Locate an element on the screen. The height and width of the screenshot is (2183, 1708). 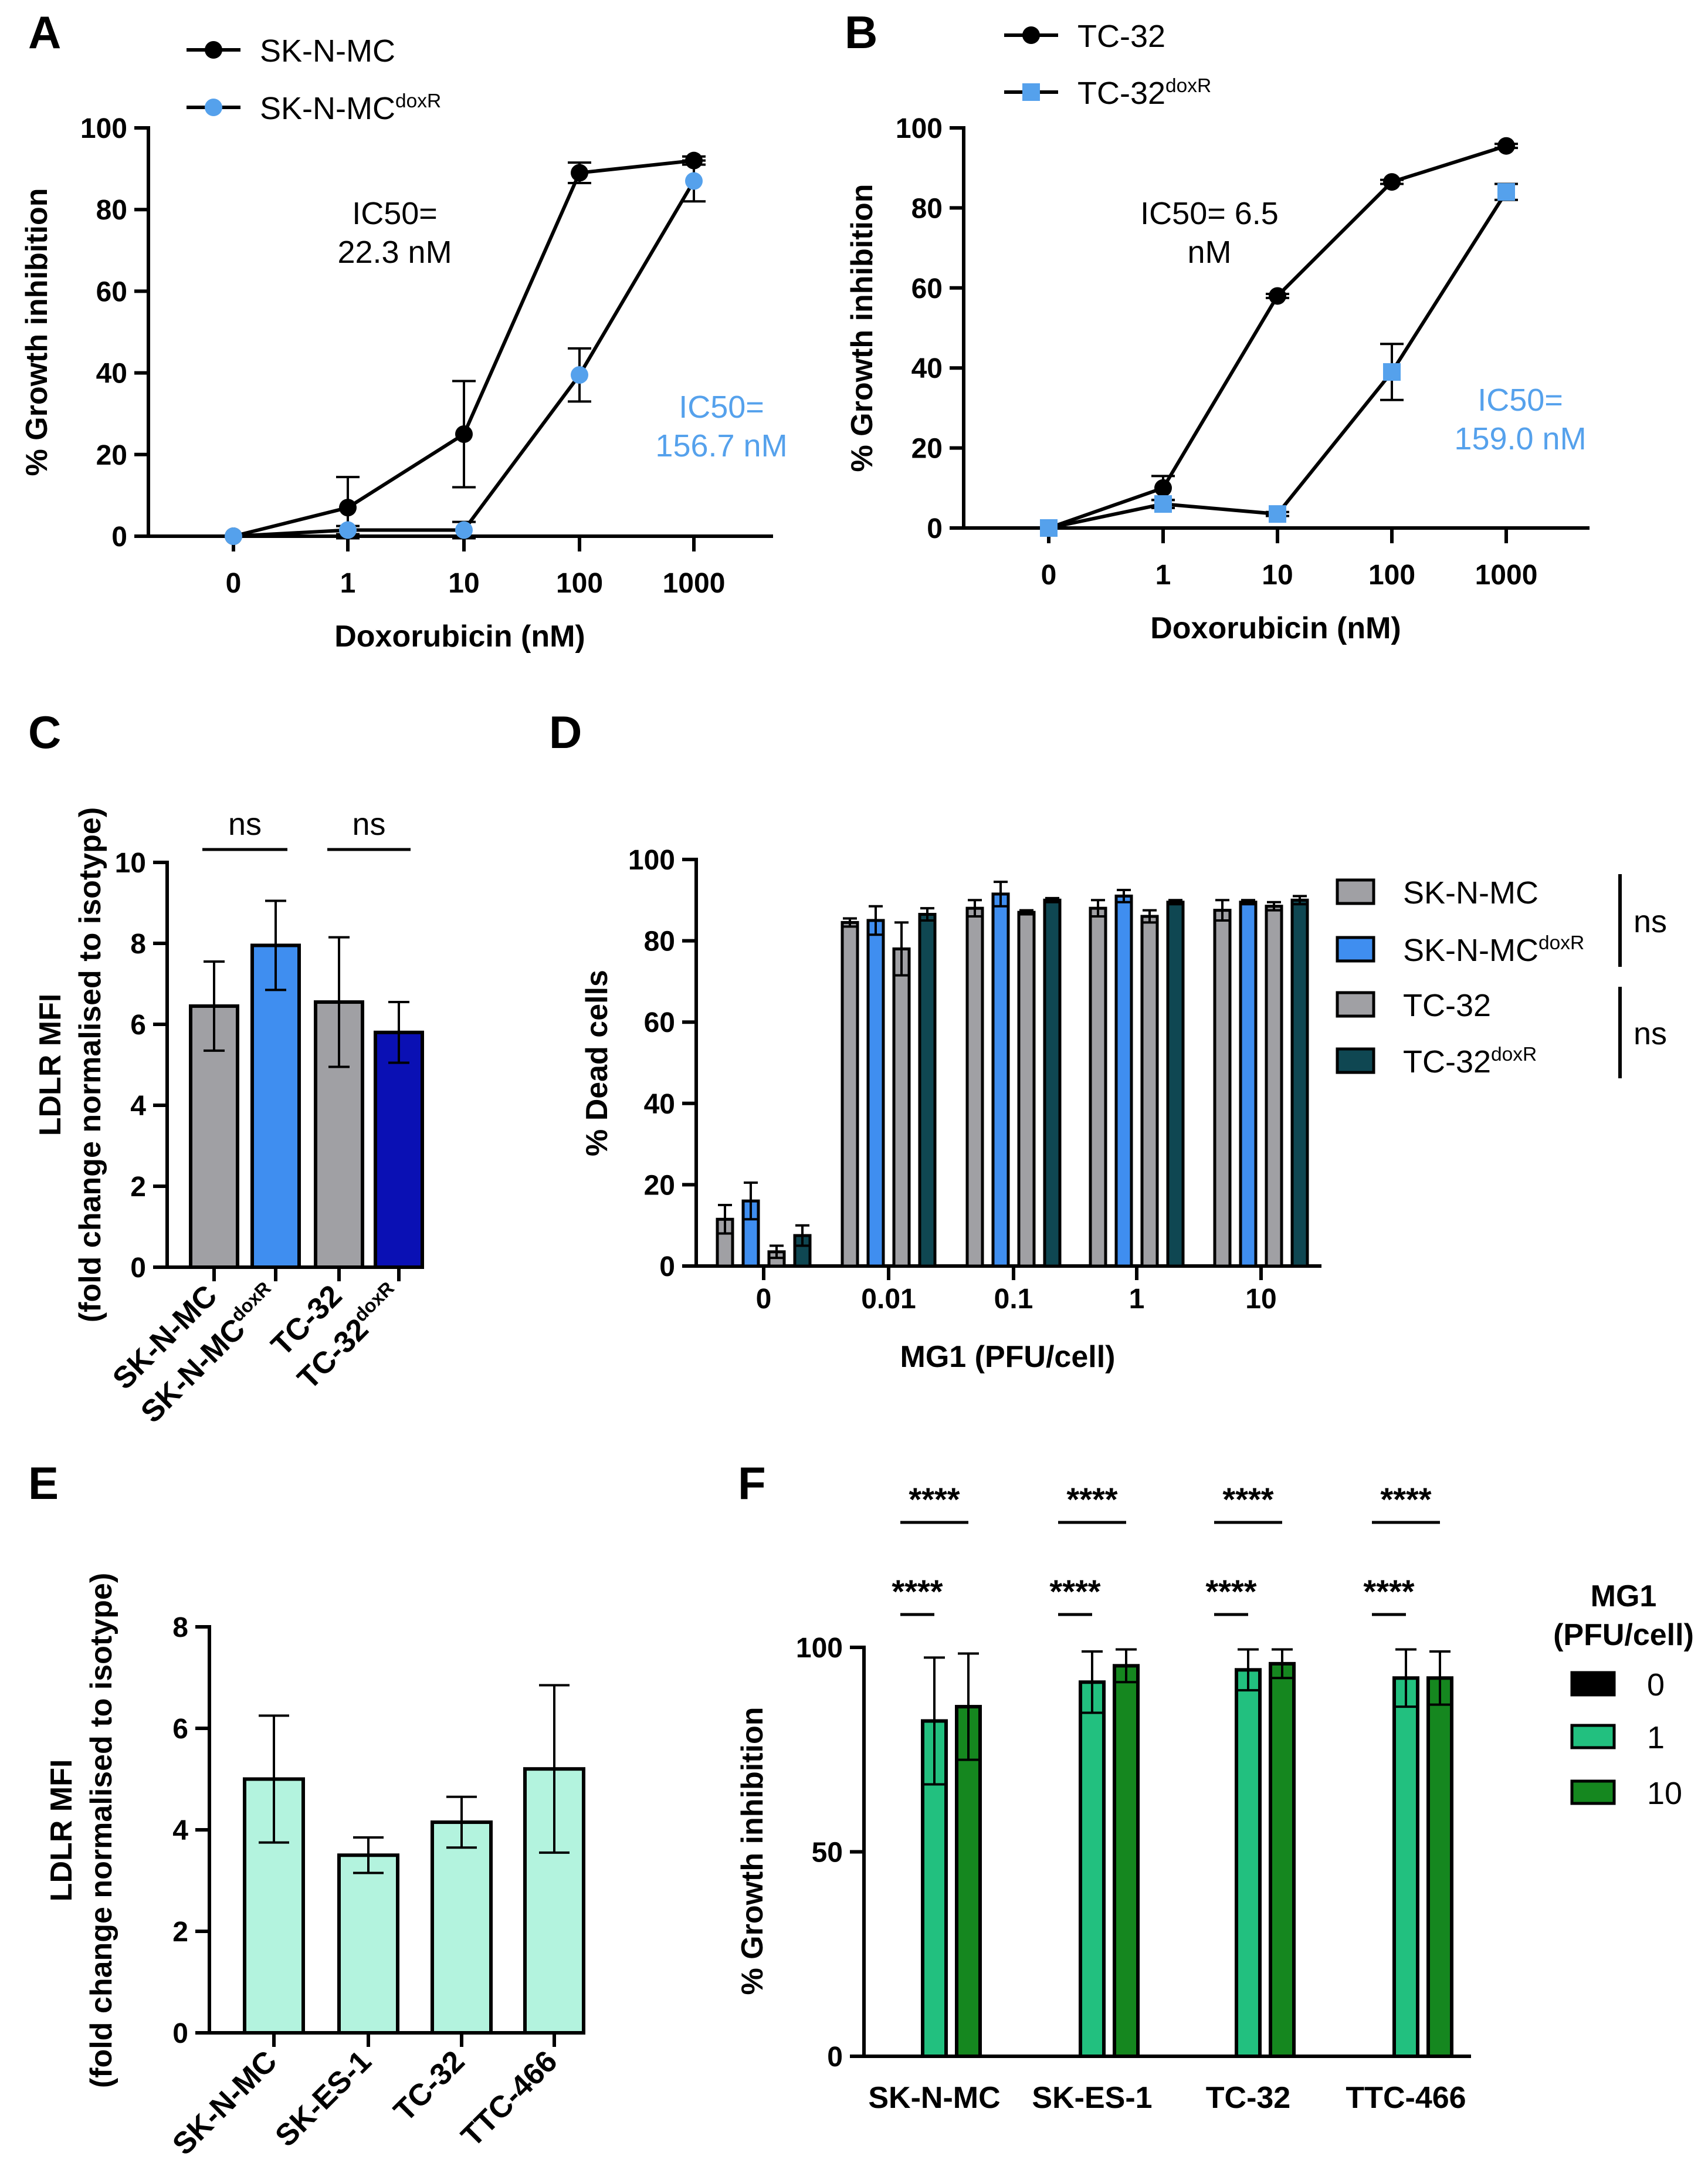
panel-a-y-tick-label: 80 is located at coordinates (111, 211).